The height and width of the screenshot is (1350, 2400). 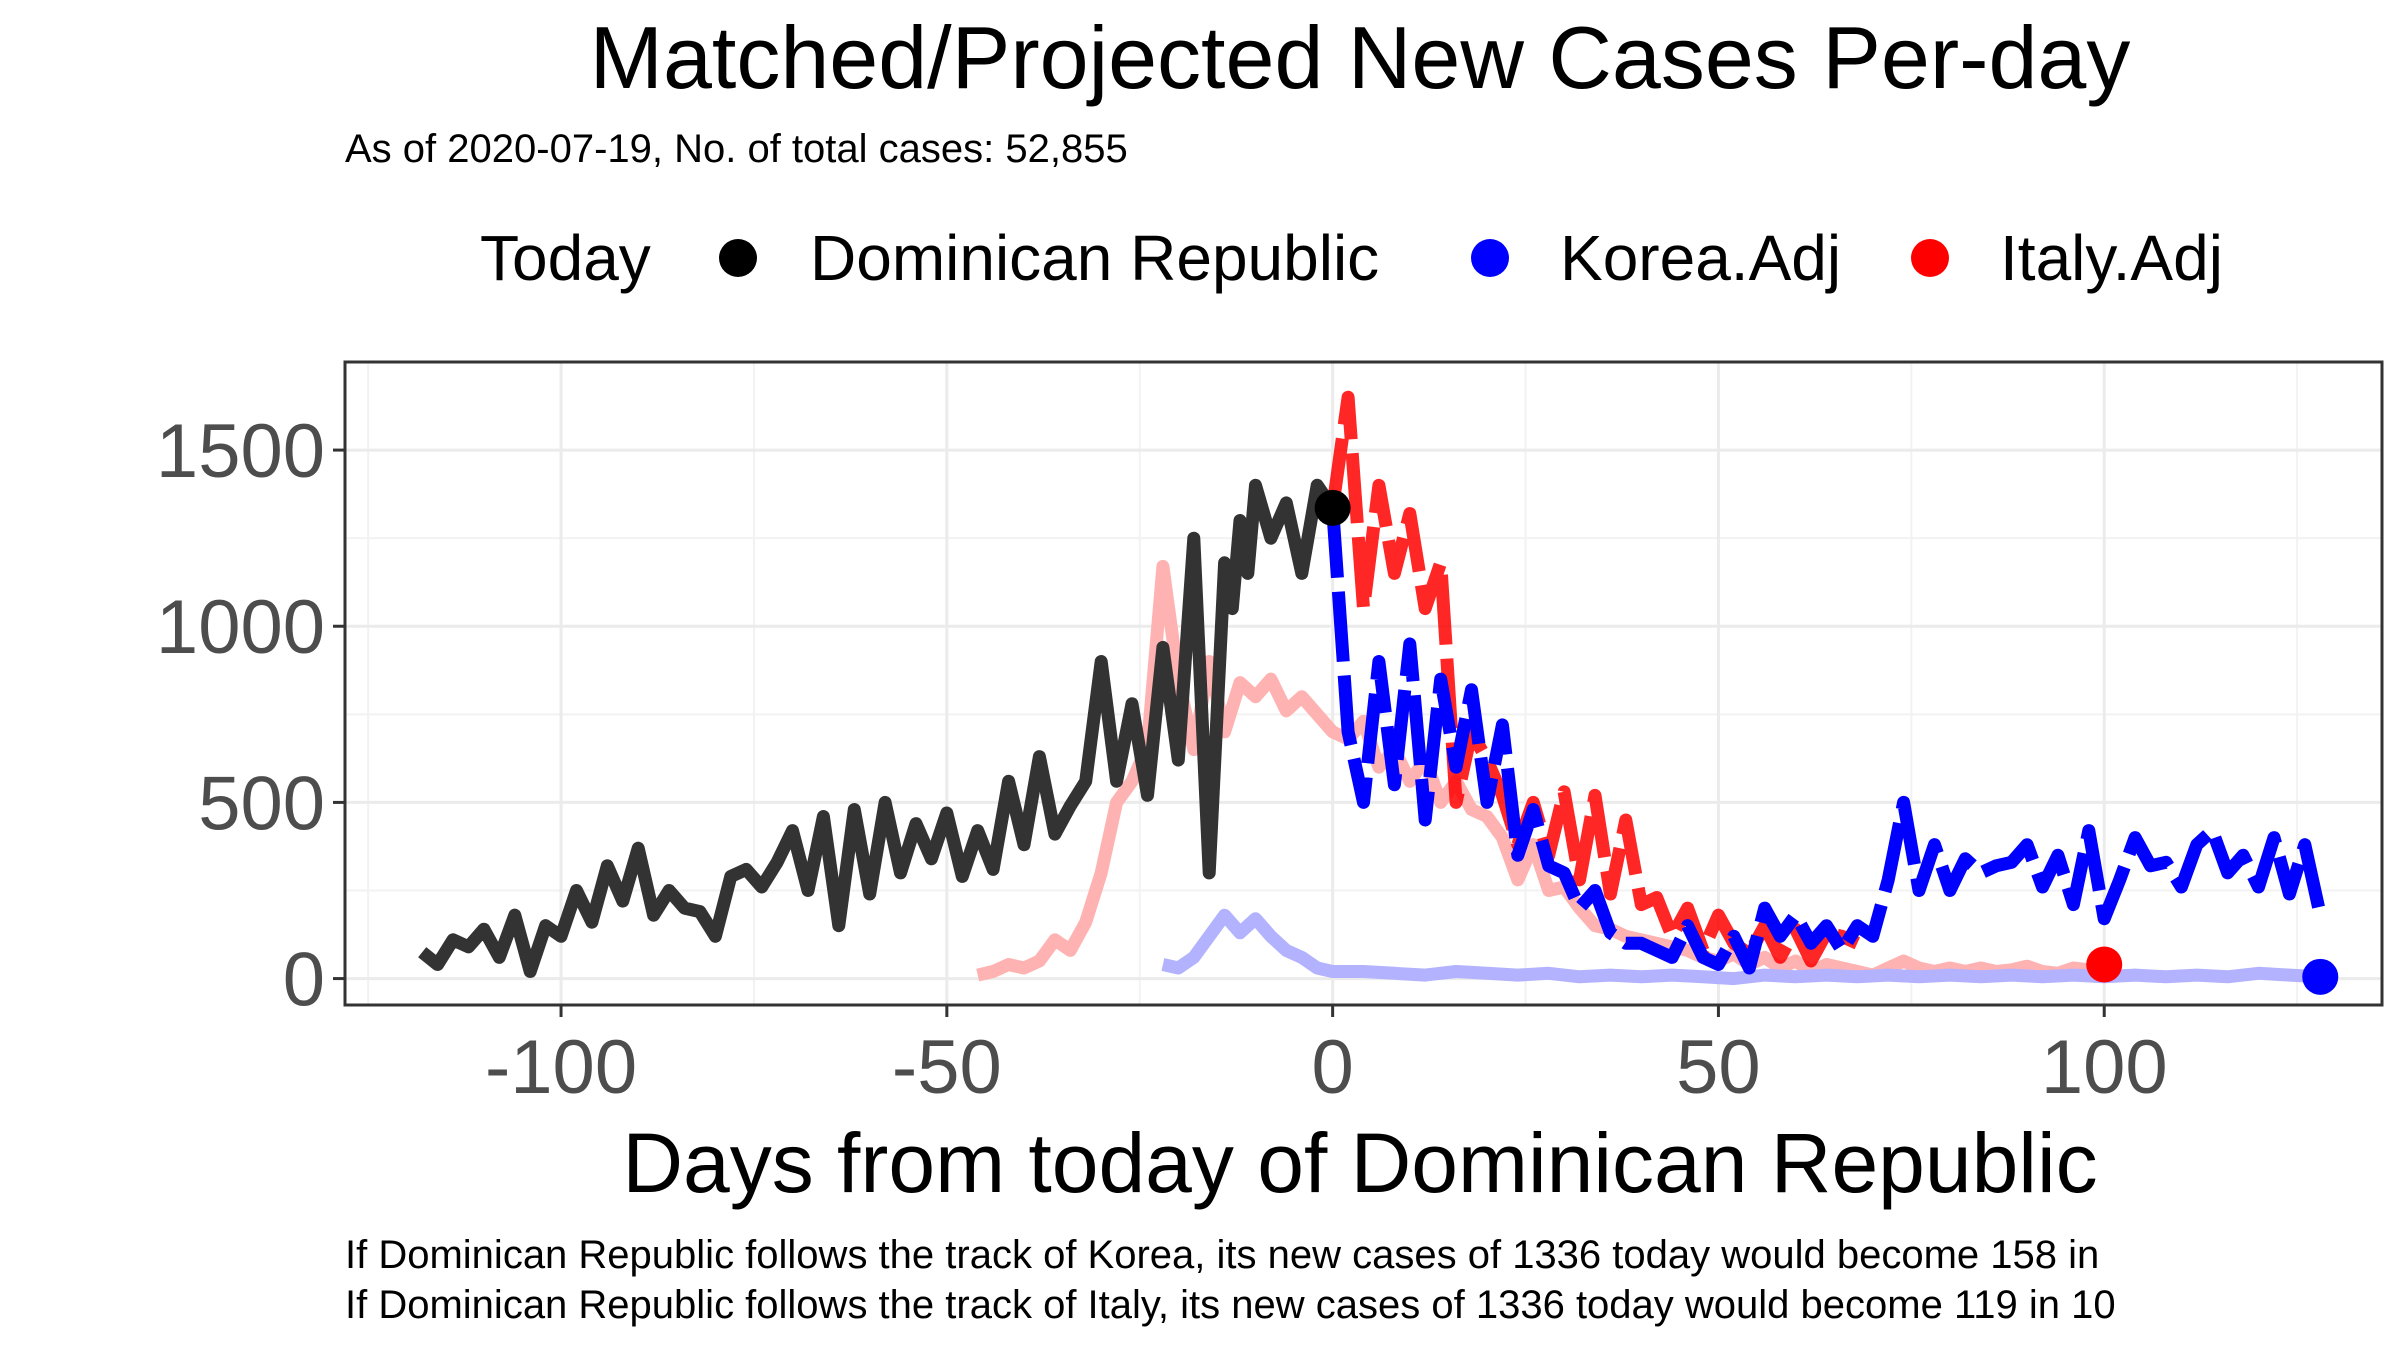 I want to click on x-tick-label: 50, so click(x=1718, y=1067).